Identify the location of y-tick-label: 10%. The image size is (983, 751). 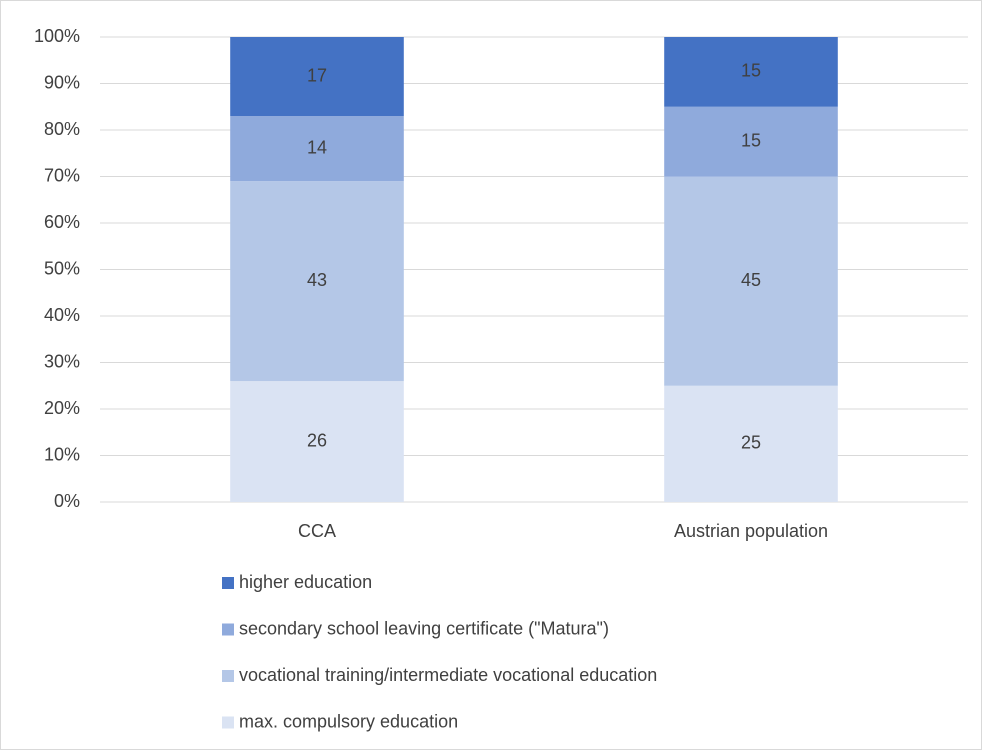
(62, 454).